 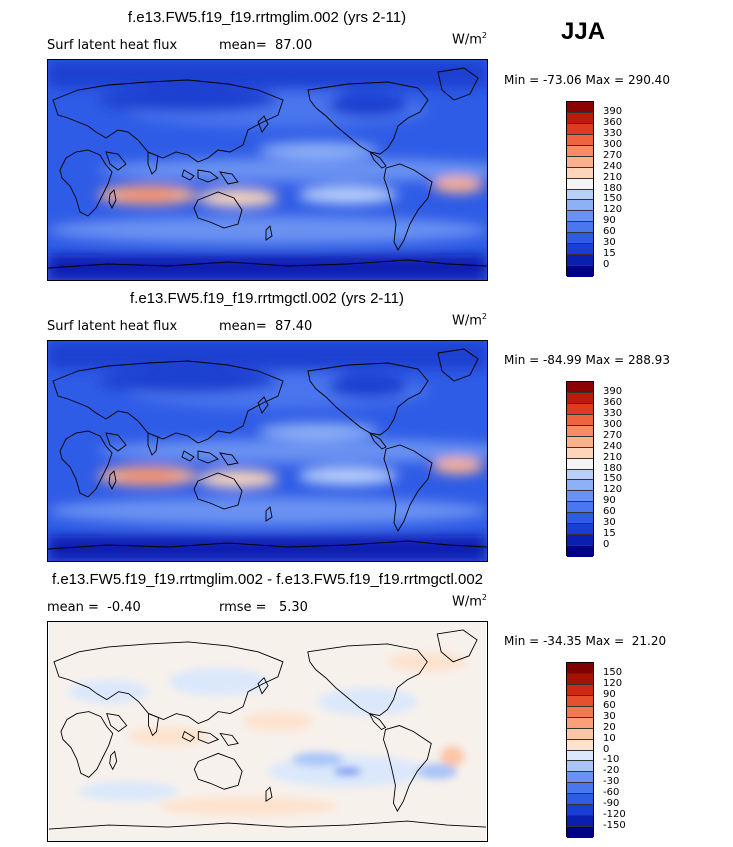 I want to click on panel-1-colorbar, so click(x=580, y=189).